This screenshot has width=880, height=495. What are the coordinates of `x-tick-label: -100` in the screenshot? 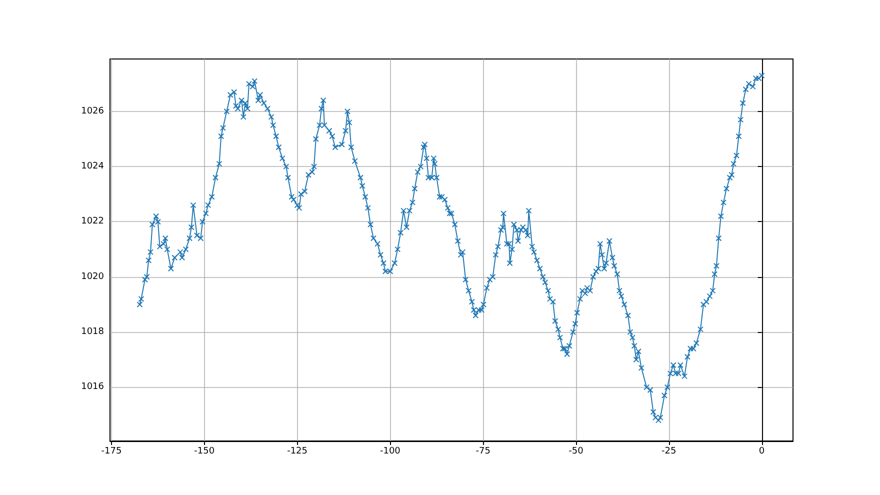 It's located at (390, 451).